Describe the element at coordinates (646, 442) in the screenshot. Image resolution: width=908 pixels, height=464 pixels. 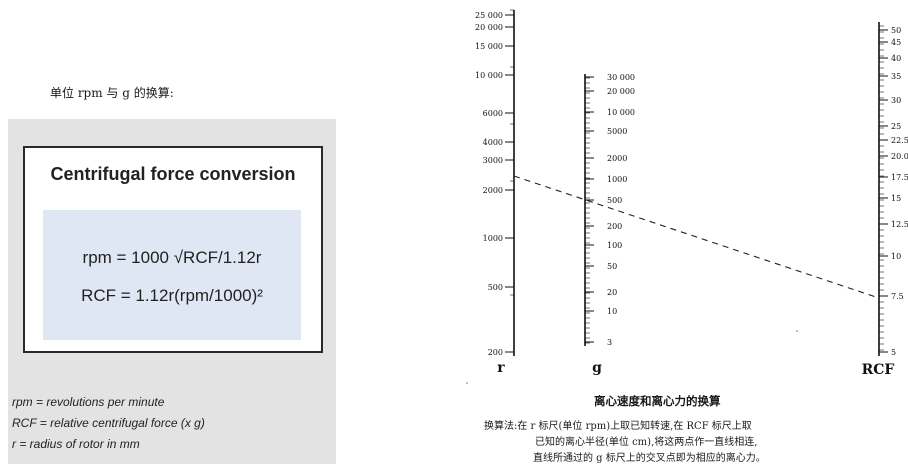
I see `nomogram-instruction-line-2: 已知的离心半径(单位 cm),将这两点作一直线相连,` at that location.